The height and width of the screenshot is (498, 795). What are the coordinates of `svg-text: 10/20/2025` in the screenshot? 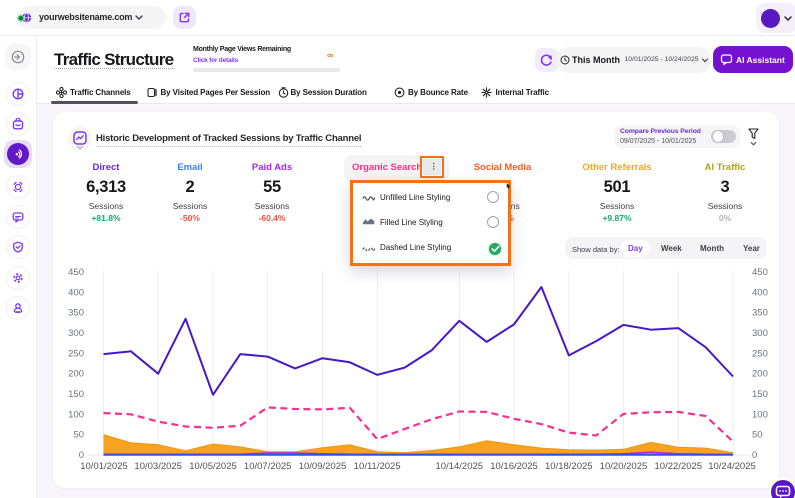 It's located at (624, 466).